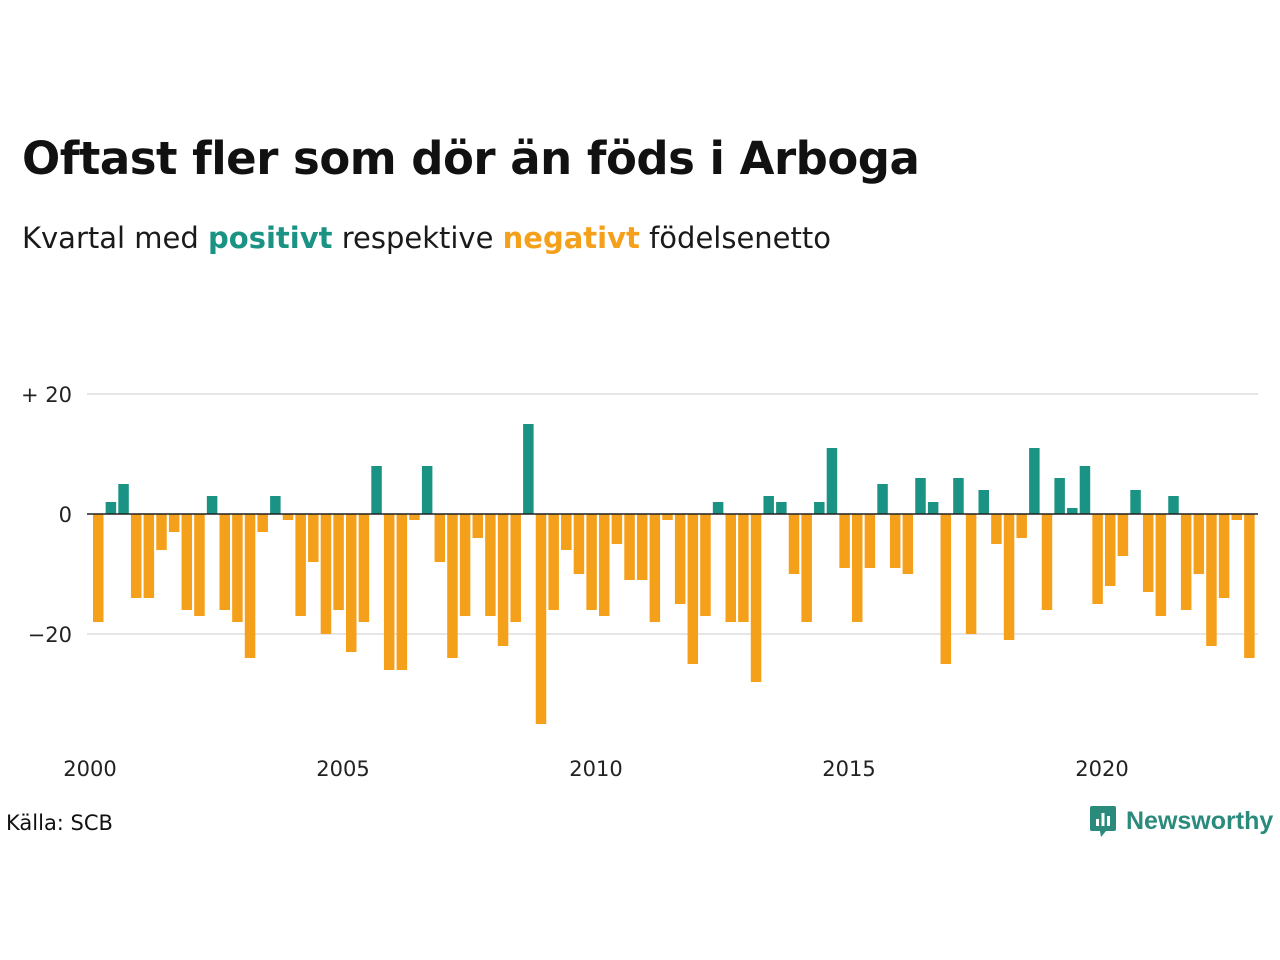 The image size is (1280, 960). What do you see at coordinates (571, 238) in the screenshot?
I see `subtitle-negative-word: negativt` at bounding box center [571, 238].